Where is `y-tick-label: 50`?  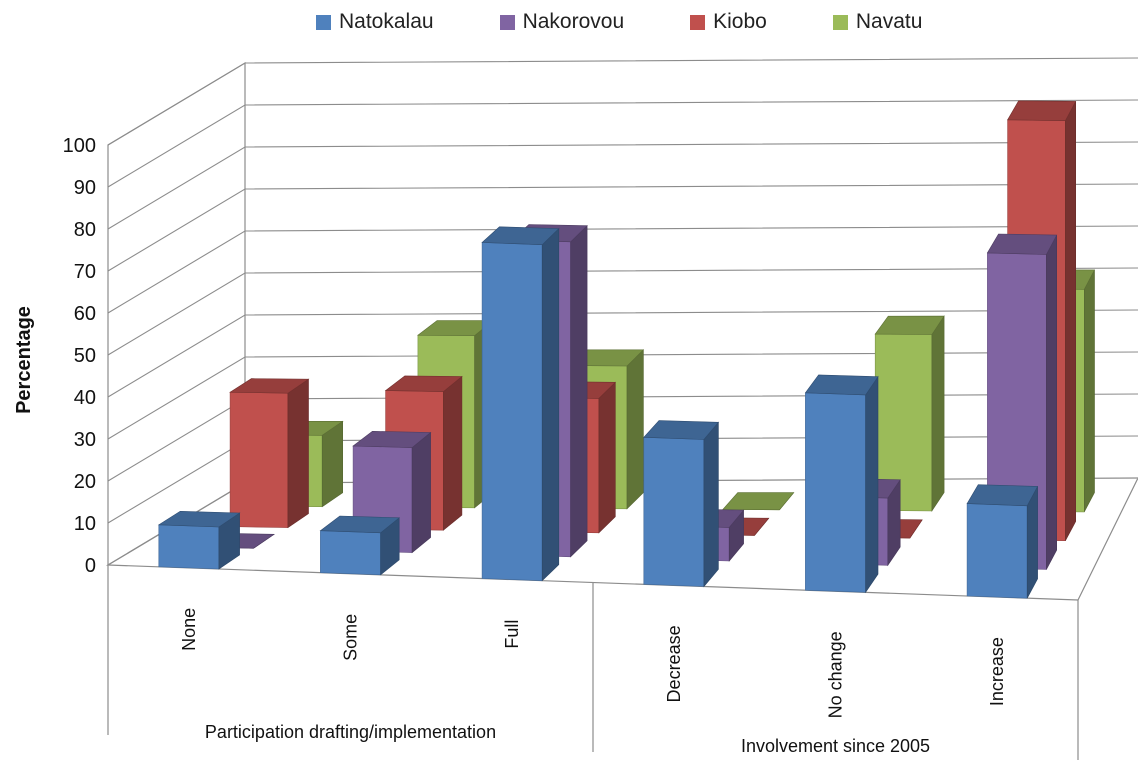
y-tick-label: 50 is located at coordinates (85, 356).